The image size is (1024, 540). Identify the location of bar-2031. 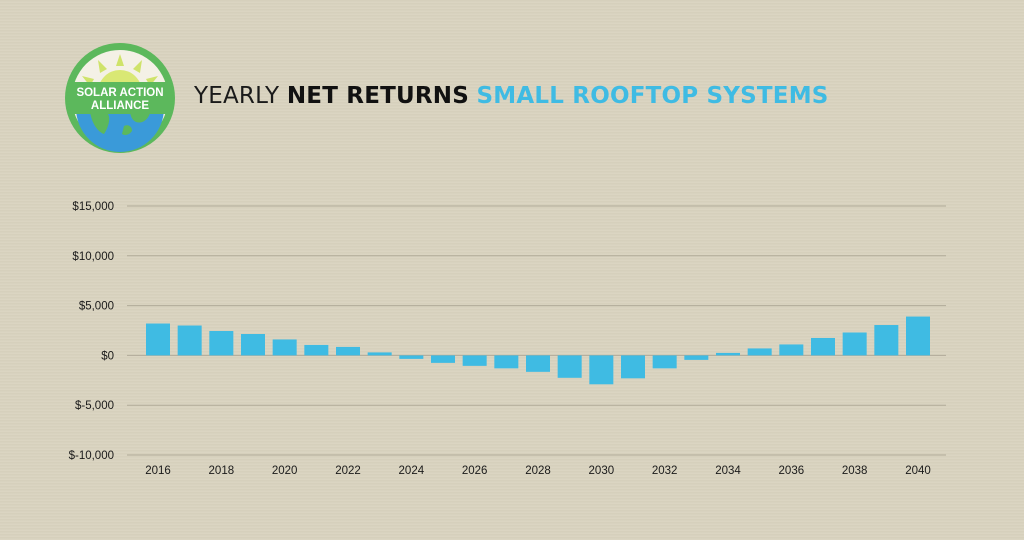
(633, 367).